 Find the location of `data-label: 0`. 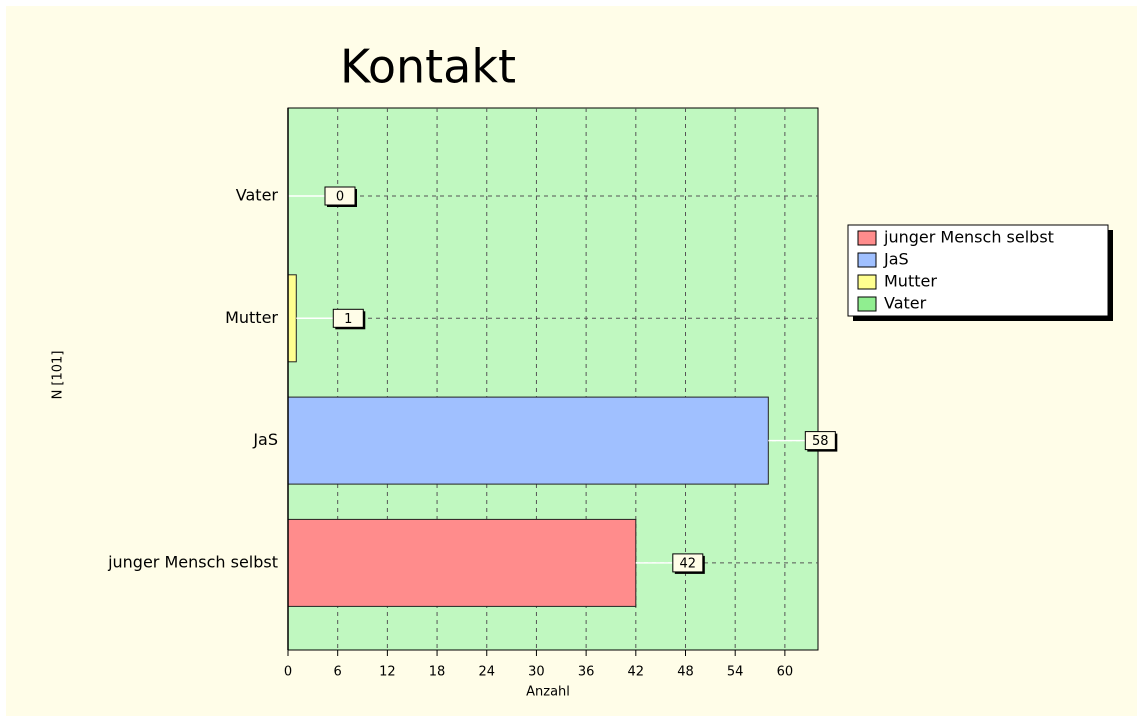

data-label: 0 is located at coordinates (340, 197).